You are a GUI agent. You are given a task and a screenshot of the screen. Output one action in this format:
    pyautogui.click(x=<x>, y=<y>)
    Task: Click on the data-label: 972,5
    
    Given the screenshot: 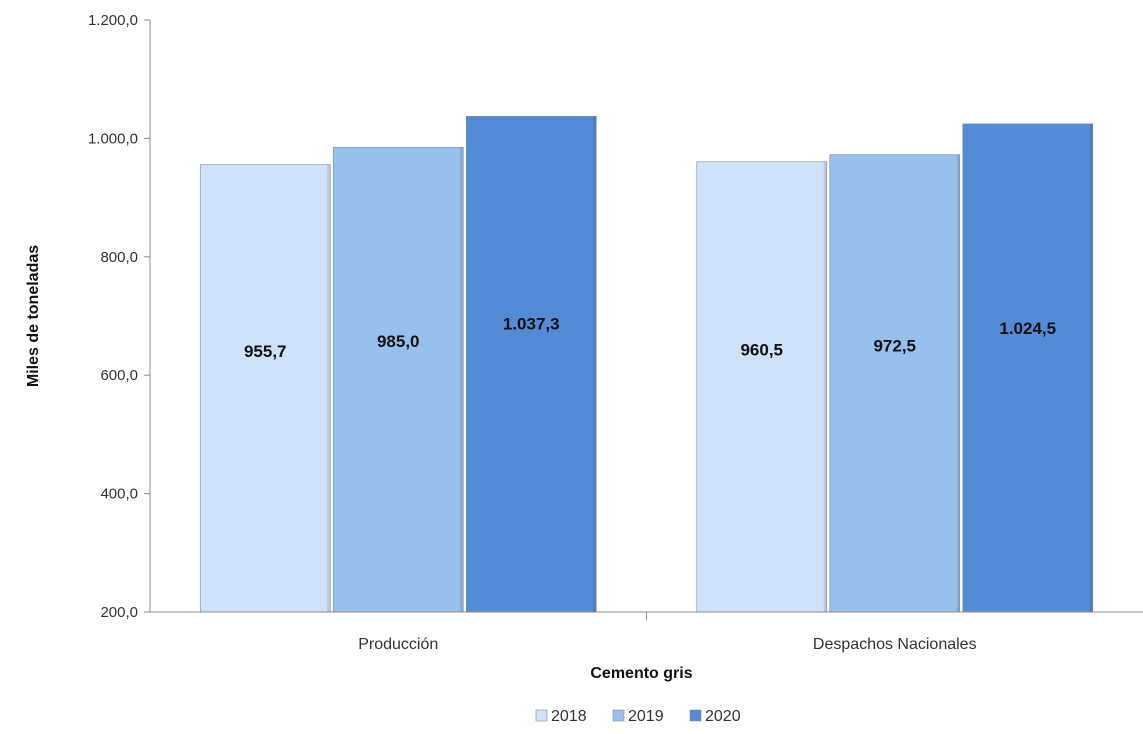 What is the action you would take?
    pyautogui.click(x=894, y=345)
    